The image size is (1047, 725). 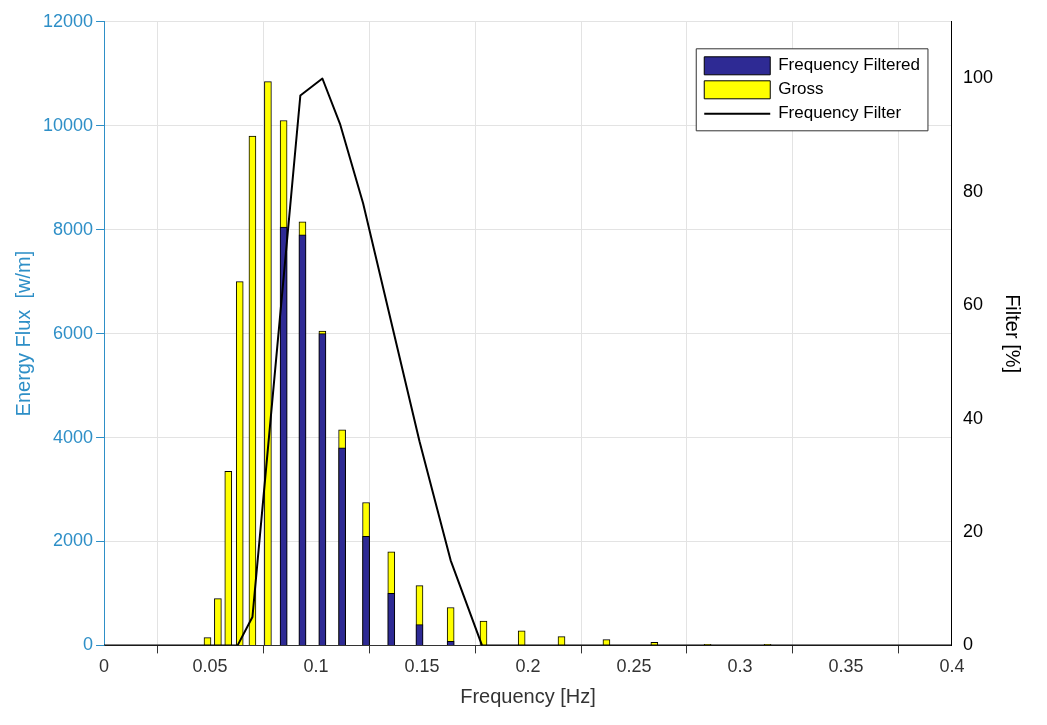 I want to click on x-tick-label: 0.15, so click(x=422, y=666).